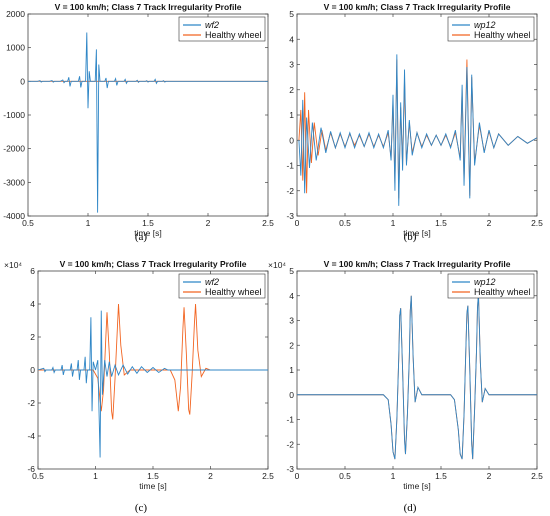 Image resolution: width=550 pixels, height=516 pixels. What do you see at coordinates (410, 237) in the screenshot?
I see `panel-label: (b)` at bounding box center [410, 237].